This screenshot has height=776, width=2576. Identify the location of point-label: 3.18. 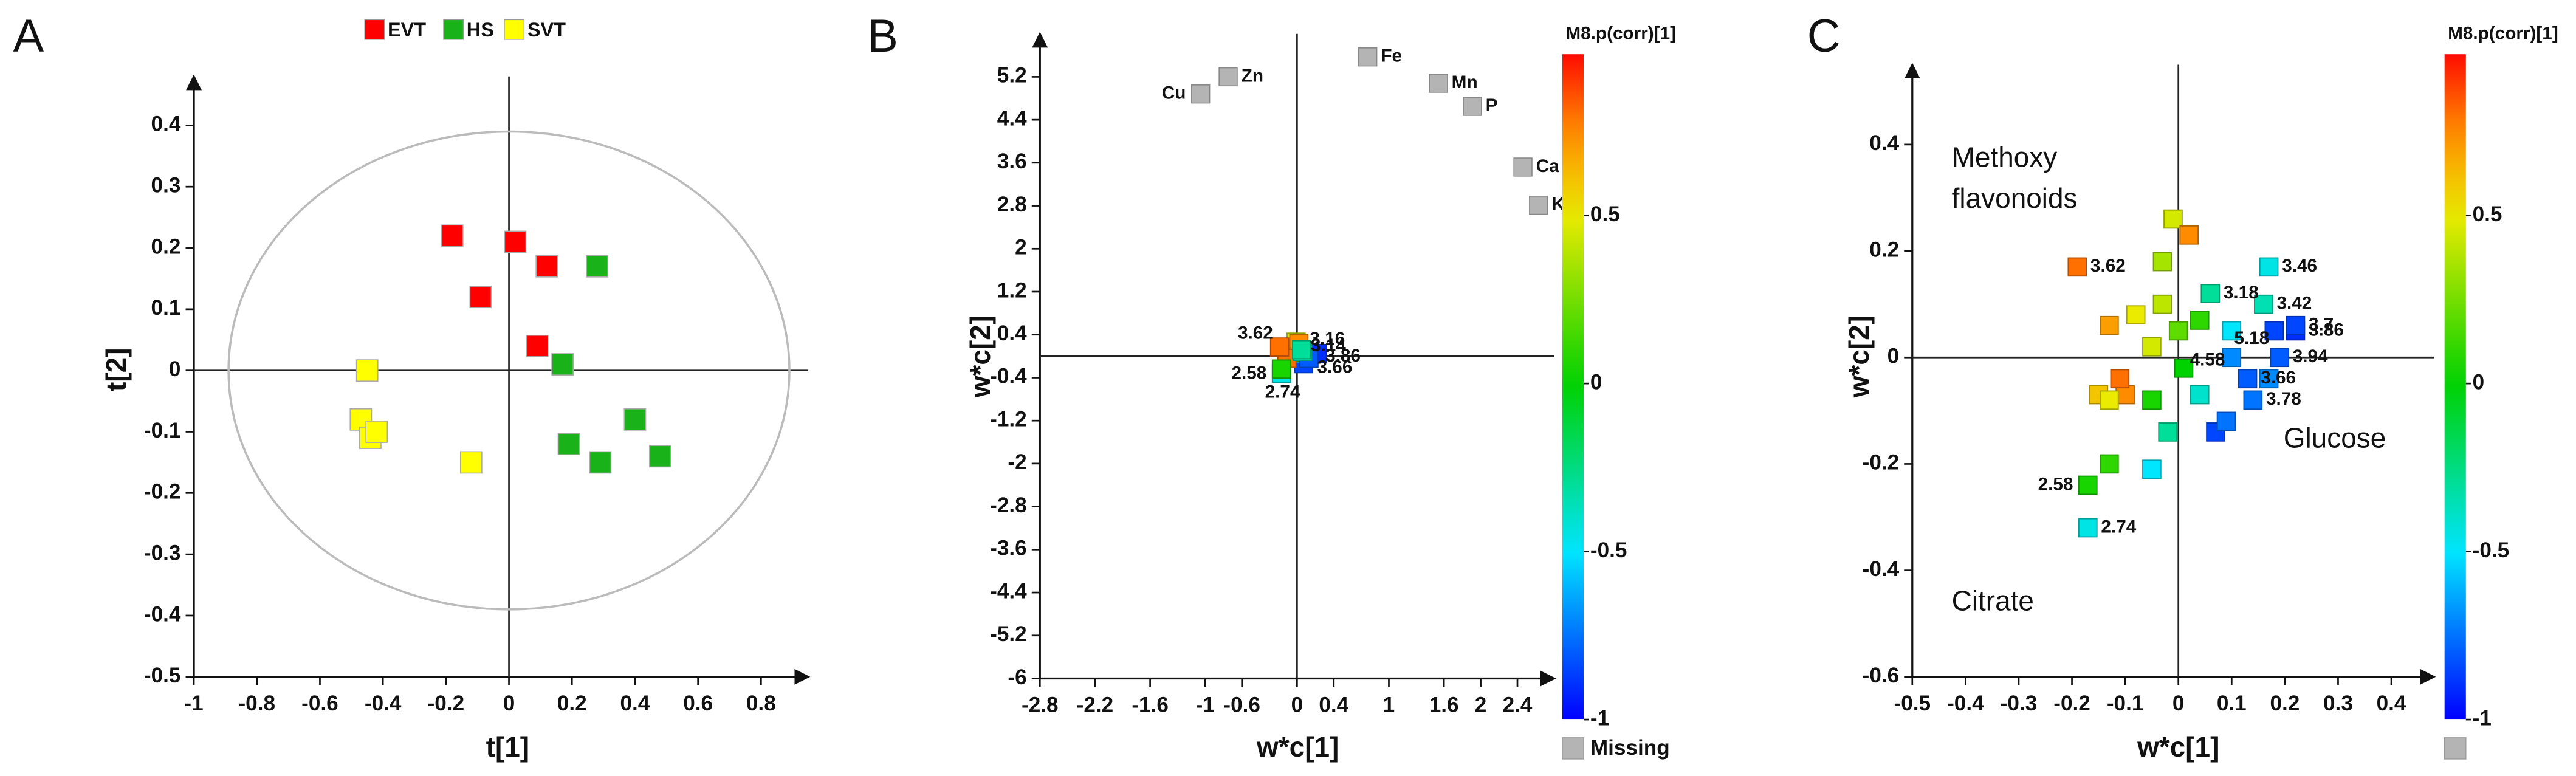
(2241, 293).